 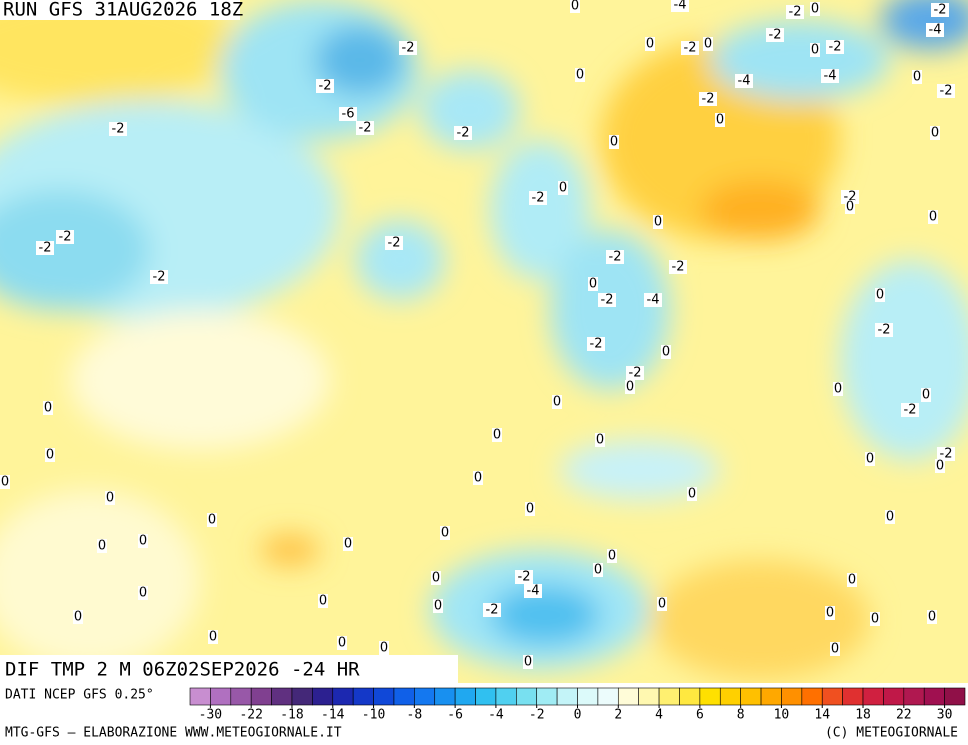 I want to click on colorbar-label: 22, so click(x=904, y=715).